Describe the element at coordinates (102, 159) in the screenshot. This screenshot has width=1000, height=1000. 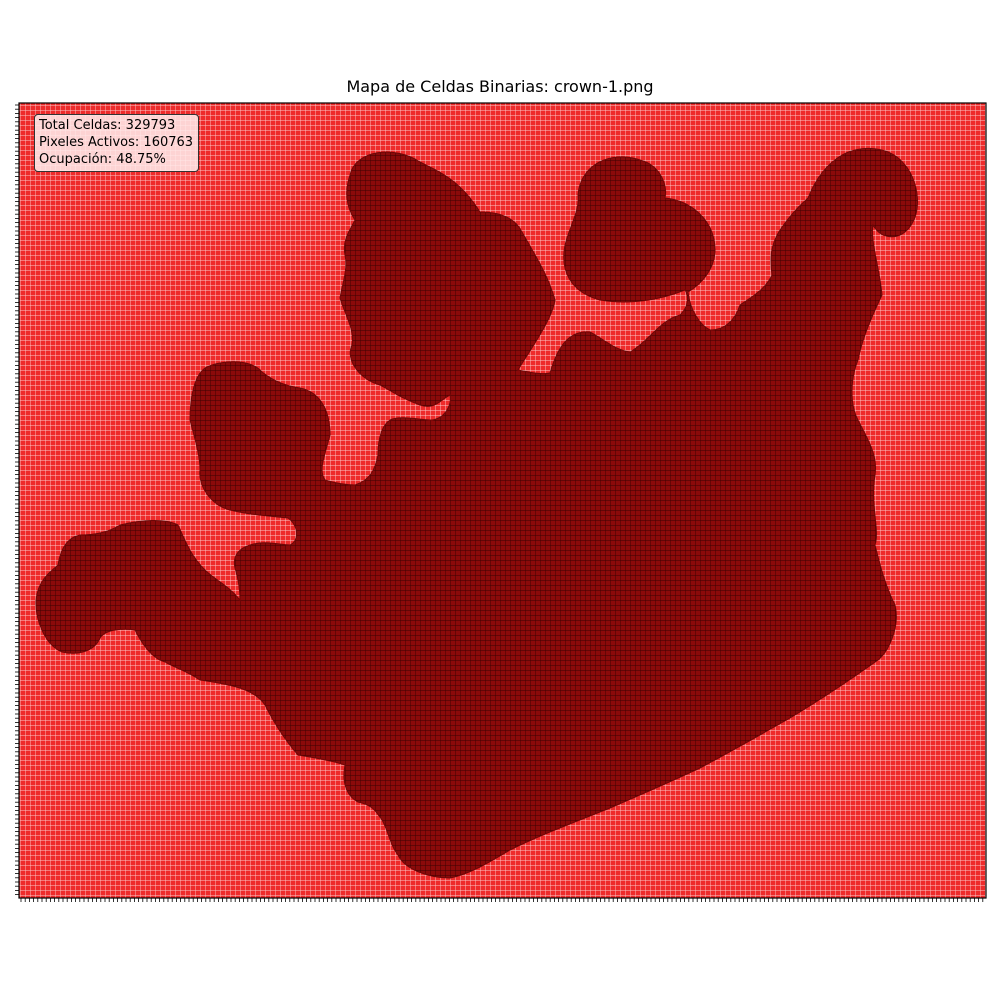
I see `occupancy-text: Ocupación: 48.75%` at that location.